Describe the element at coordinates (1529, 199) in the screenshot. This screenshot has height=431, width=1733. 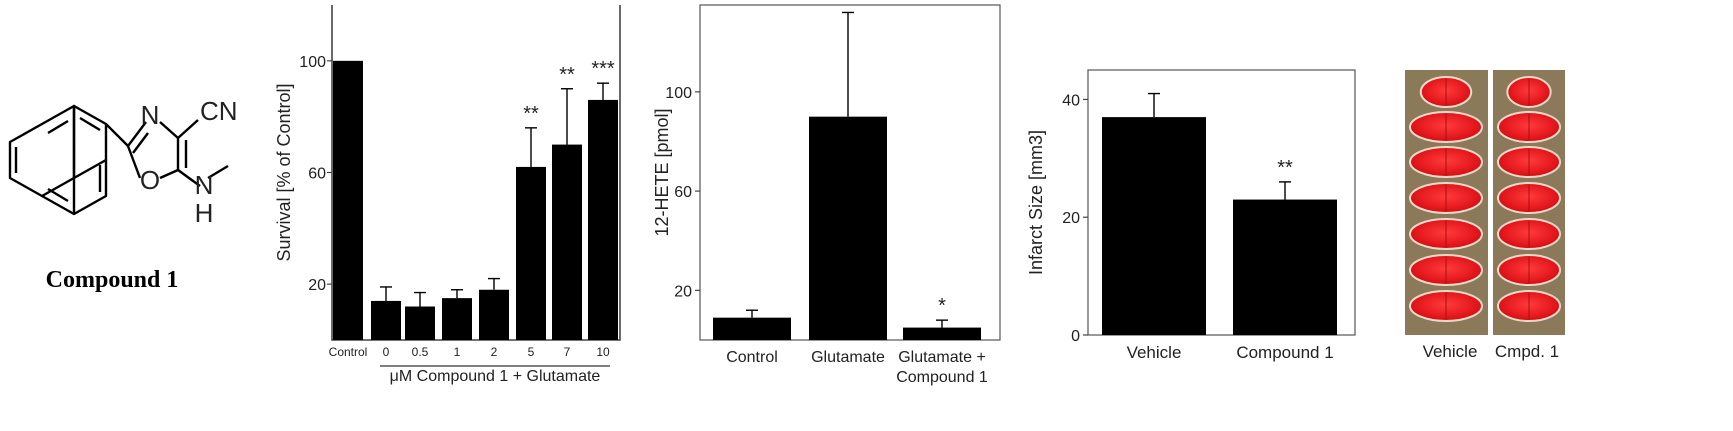
I see `compound-slices` at that location.